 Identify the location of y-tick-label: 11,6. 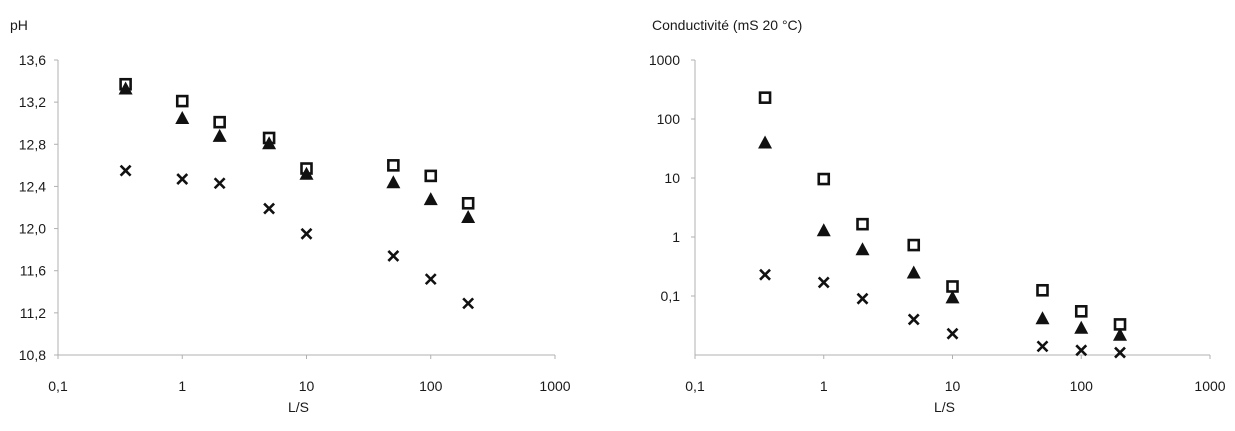
(33, 271).